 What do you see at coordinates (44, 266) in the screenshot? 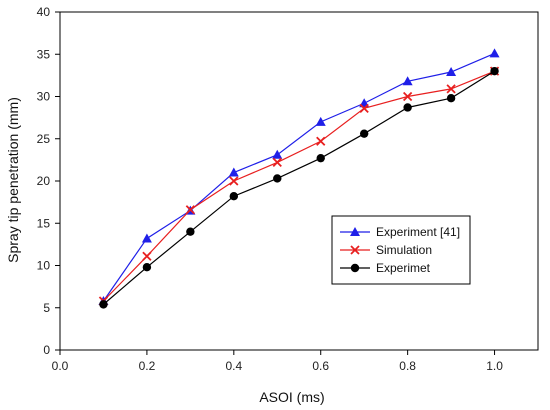
I see `y-tick-label: 10` at bounding box center [44, 266].